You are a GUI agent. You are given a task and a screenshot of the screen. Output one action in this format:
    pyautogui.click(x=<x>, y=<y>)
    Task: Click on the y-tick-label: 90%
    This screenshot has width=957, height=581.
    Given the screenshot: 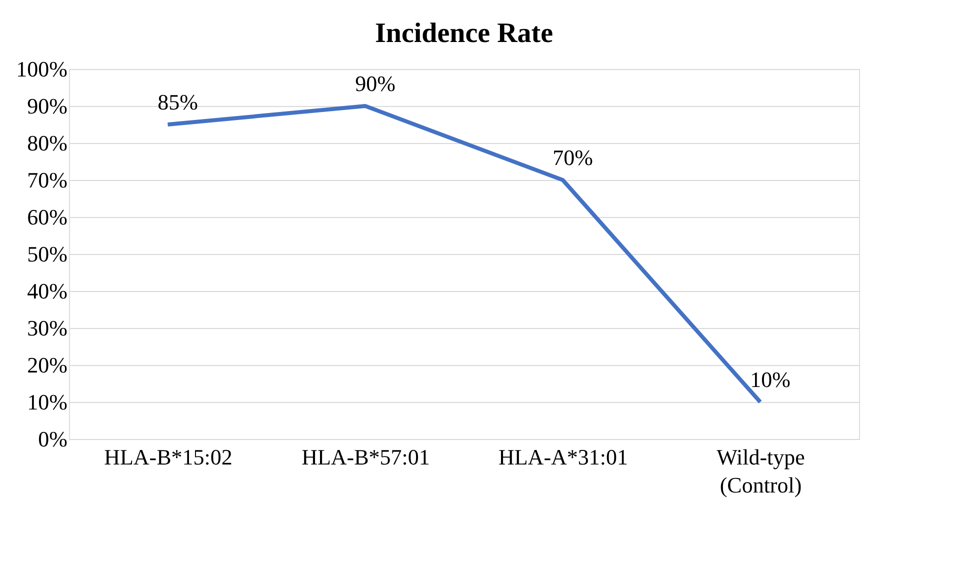 What is the action you would take?
    pyautogui.click(x=47, y=106)
    